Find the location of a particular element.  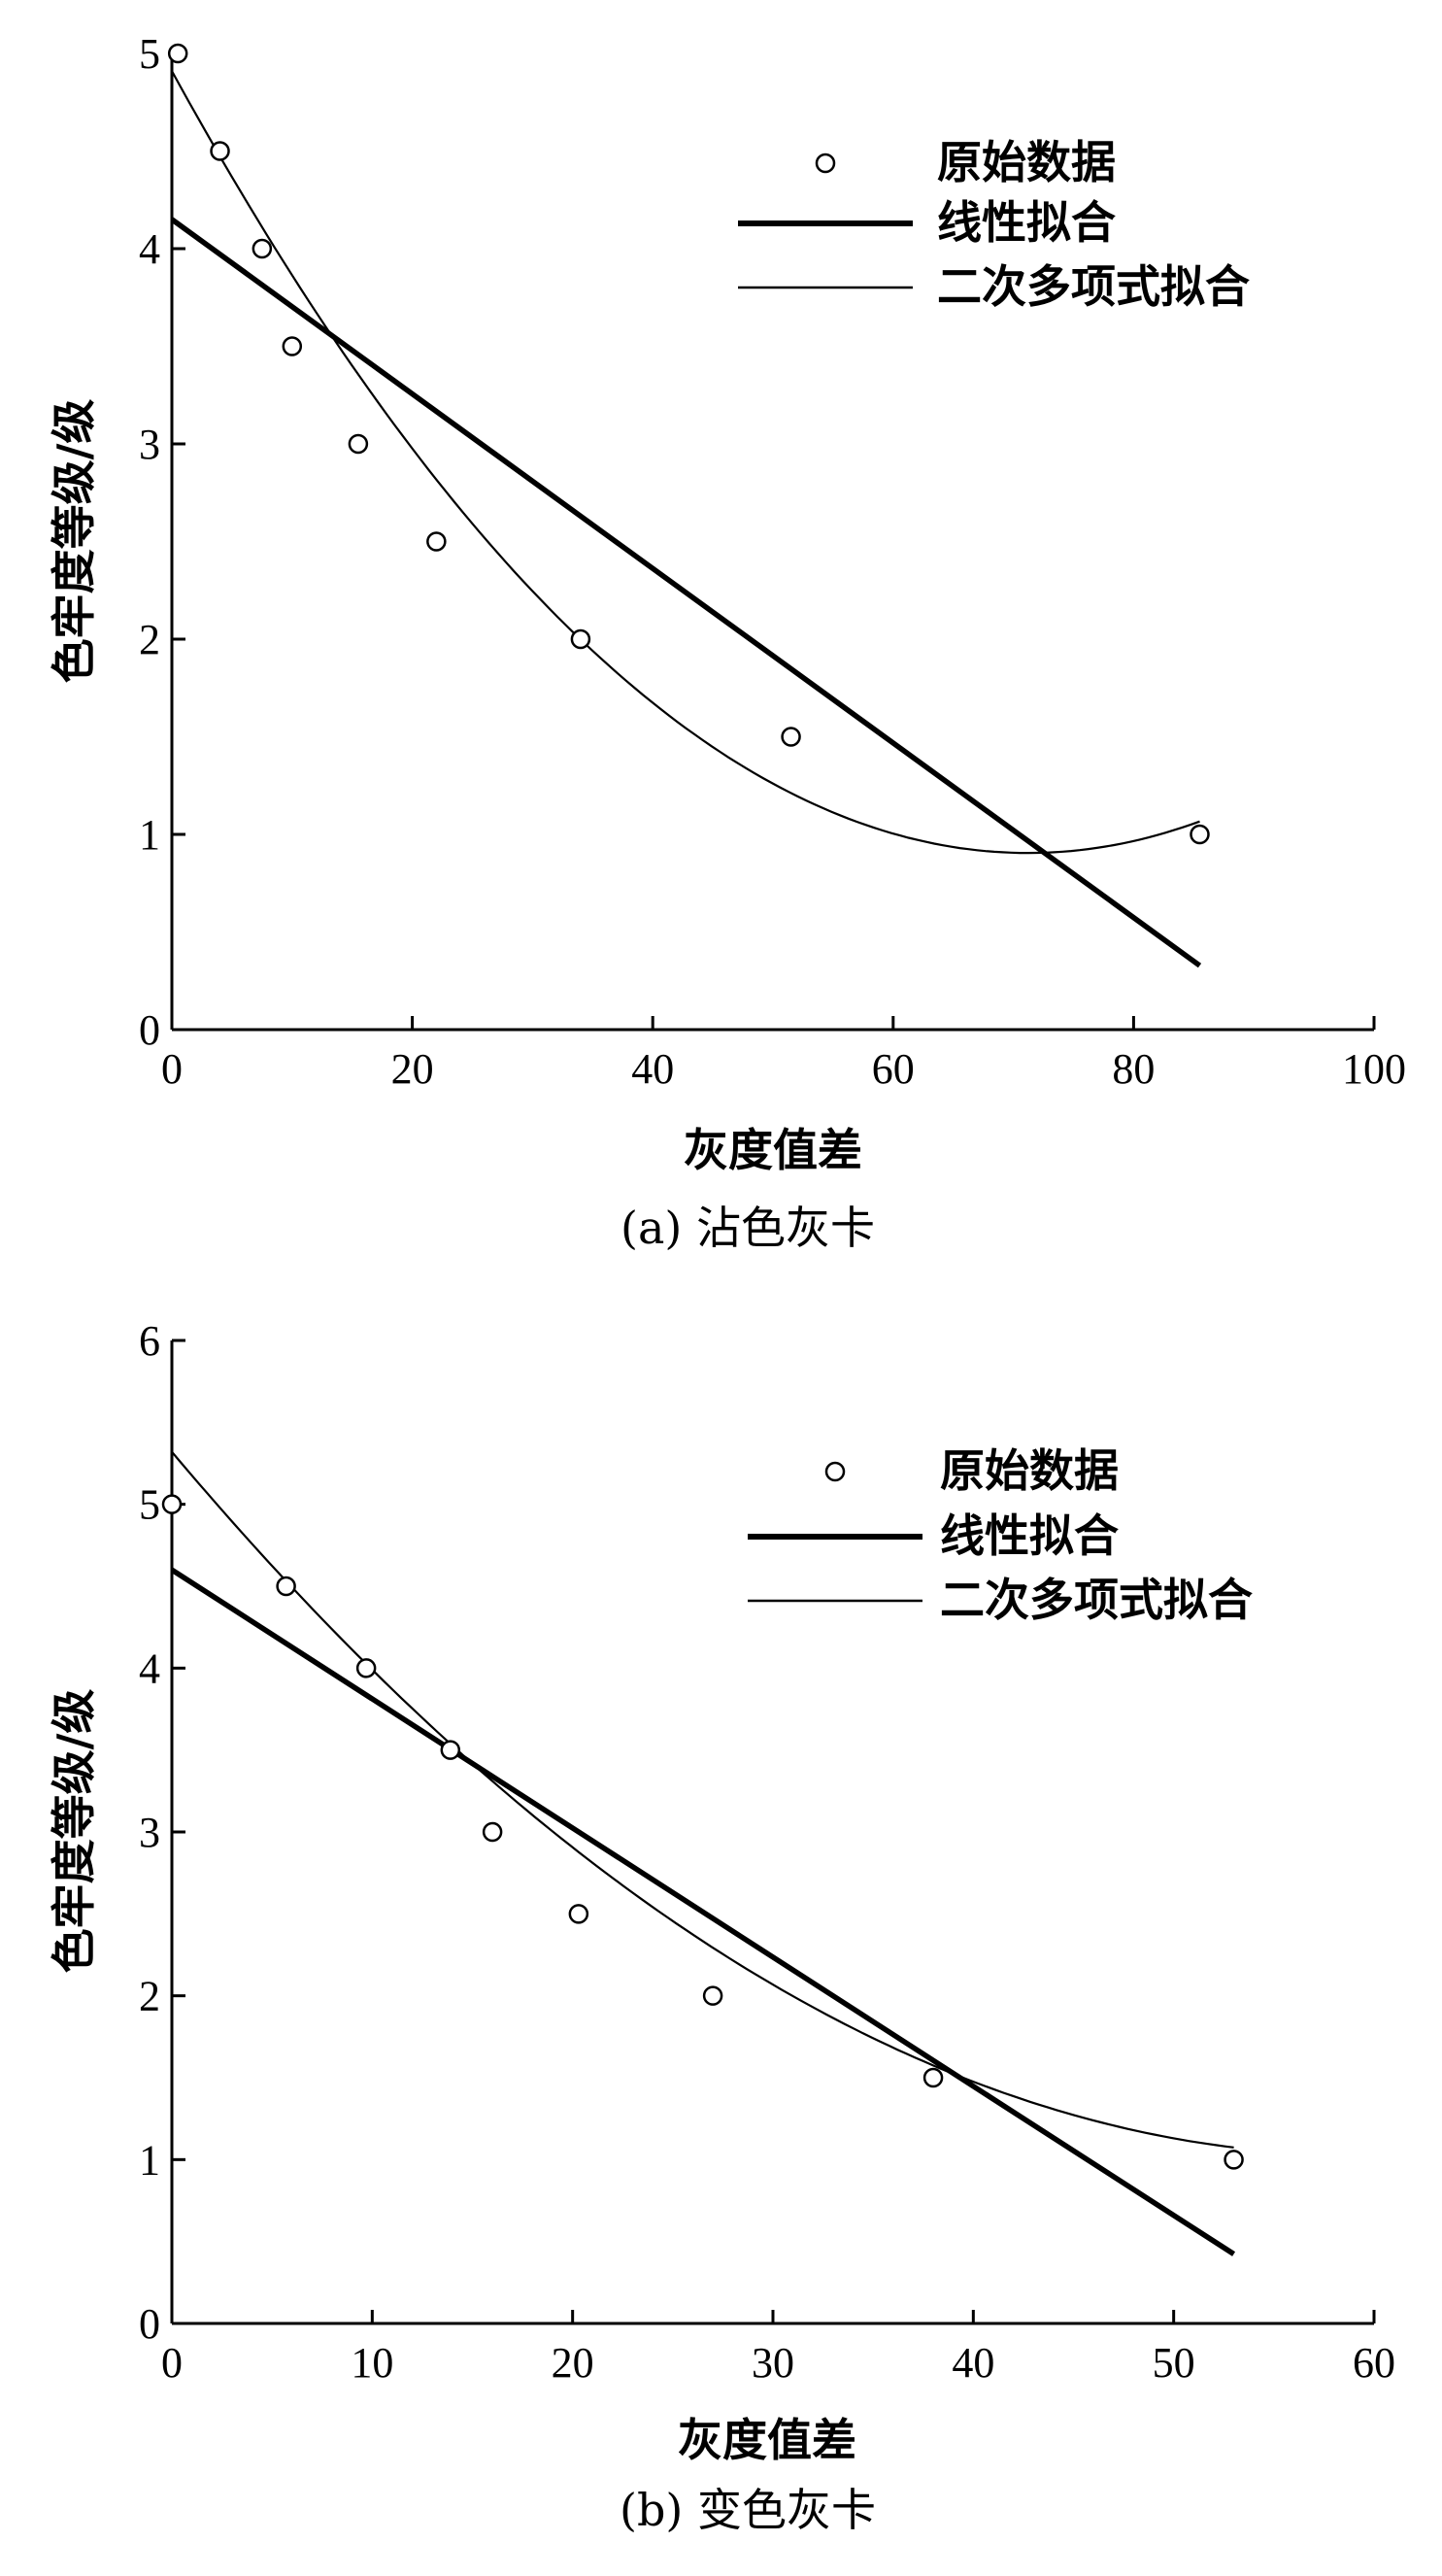

chart-a-legend: 原始数据 线性拟合 二次多项式拟合 is located at coordinates (994, 224).